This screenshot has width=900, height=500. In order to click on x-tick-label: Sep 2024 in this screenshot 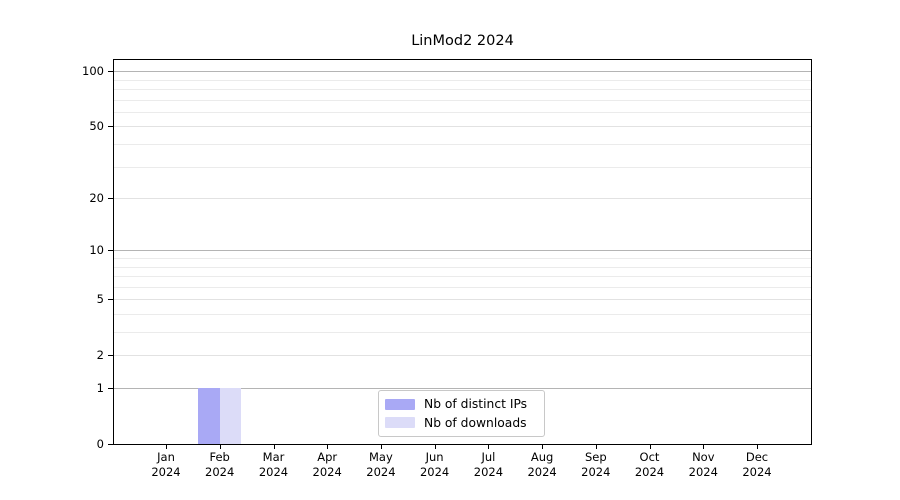, I will do `click(596, 464)`.